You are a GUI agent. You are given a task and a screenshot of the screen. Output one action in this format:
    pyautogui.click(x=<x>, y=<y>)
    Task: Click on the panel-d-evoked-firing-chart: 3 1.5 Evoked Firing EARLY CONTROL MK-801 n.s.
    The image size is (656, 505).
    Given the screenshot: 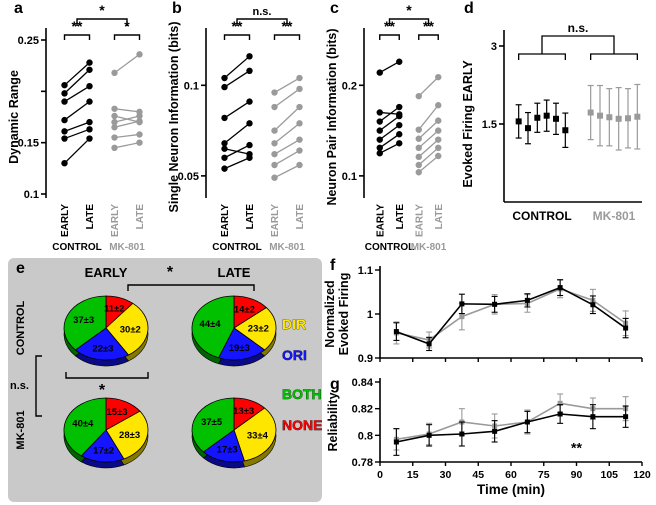 What is the action you would take?
    pyautogui.click(x=556, y=122)
    